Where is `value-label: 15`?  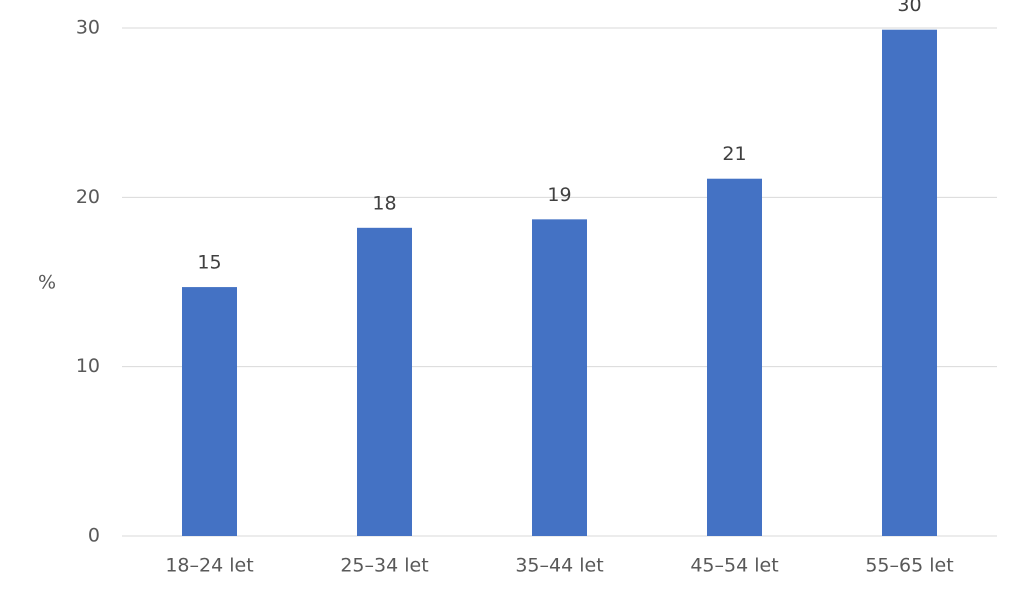 value-label: 15 is located at coordinates (209, 263).